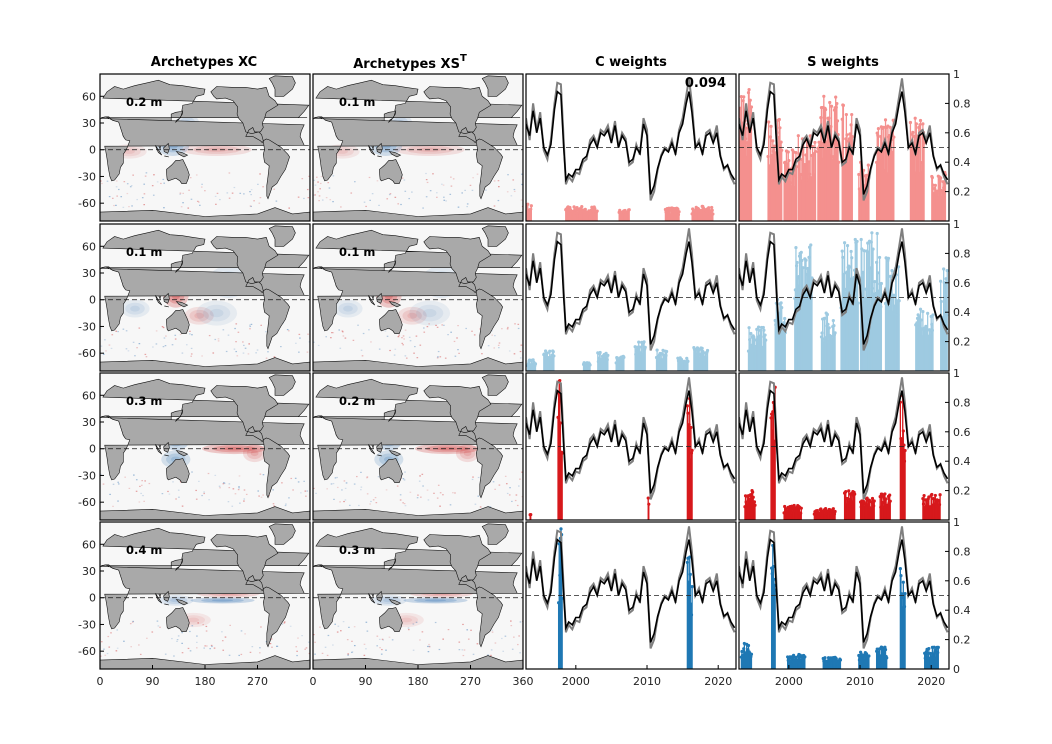 Image resolution: width=1052 pixels, height=744 pixels. What do you see at coordinates (87, 203) in the screenshot?
I see `y-tick-label: -60` at bounding box center [87, 203].